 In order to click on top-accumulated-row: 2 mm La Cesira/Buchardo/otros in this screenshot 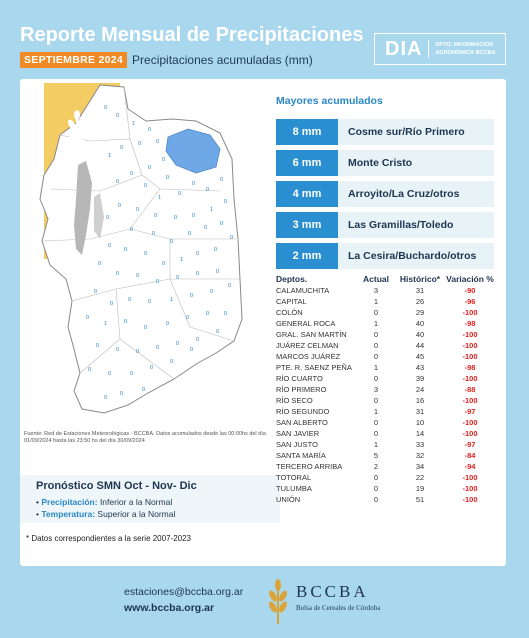, I will do `click(385, 256)`.